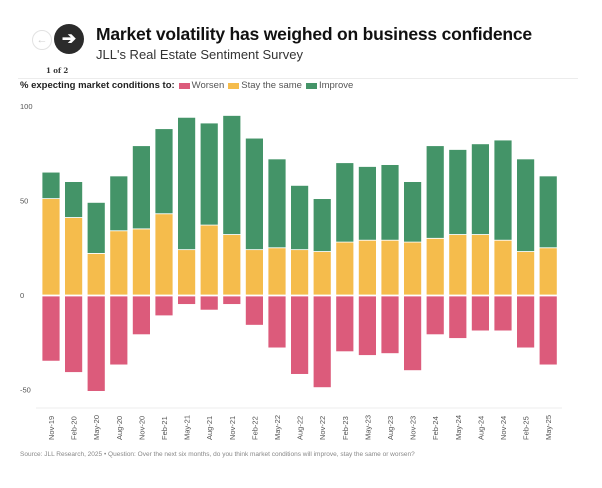 The width and height of the screenshot is (602, 488). What do you see at coordinates (435, 428) in the screenshot?
I see `x-tick-label: Feb-24` at bounding box center [435, 428].